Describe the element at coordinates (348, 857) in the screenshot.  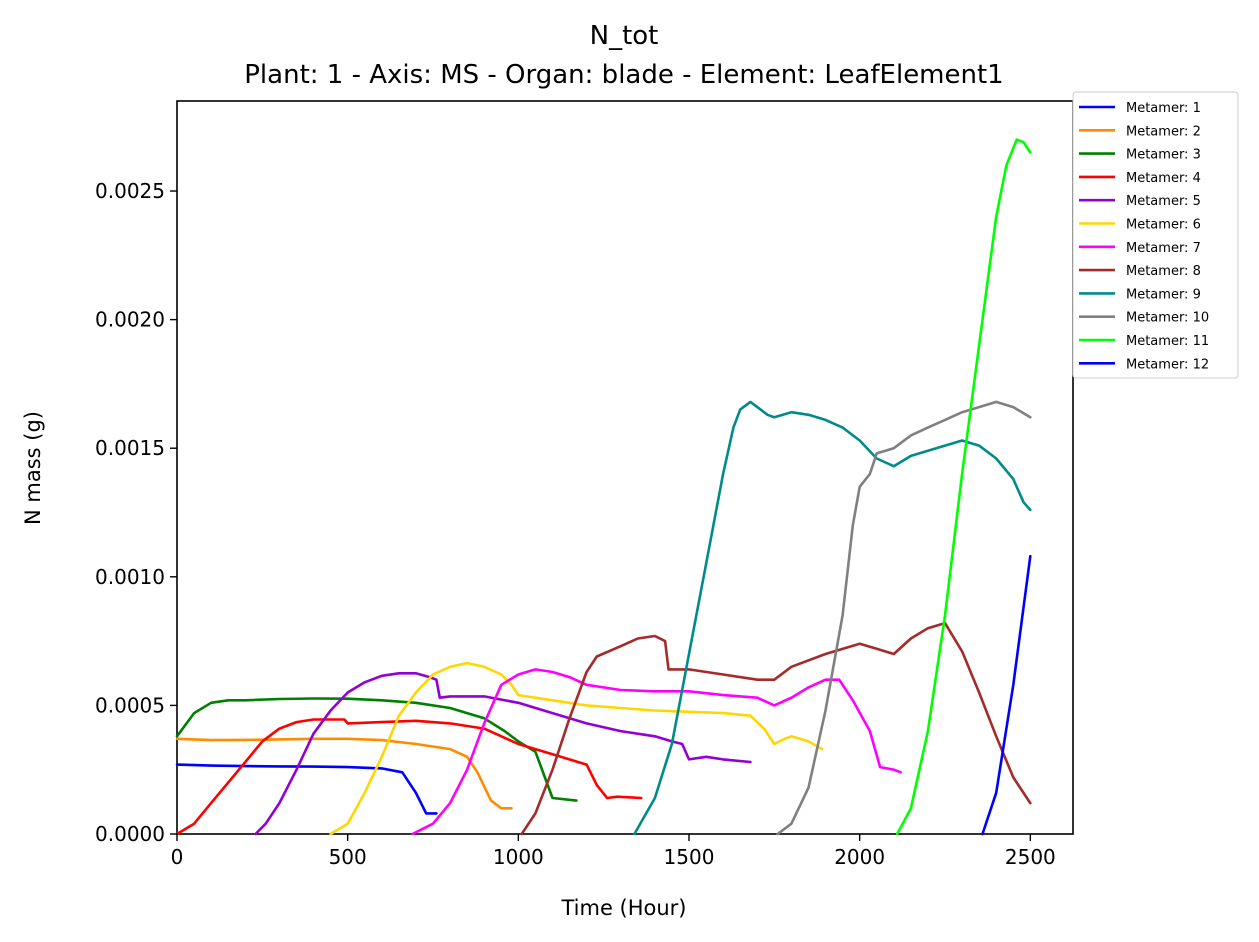
I see `x-tick-label: 500` at that location.